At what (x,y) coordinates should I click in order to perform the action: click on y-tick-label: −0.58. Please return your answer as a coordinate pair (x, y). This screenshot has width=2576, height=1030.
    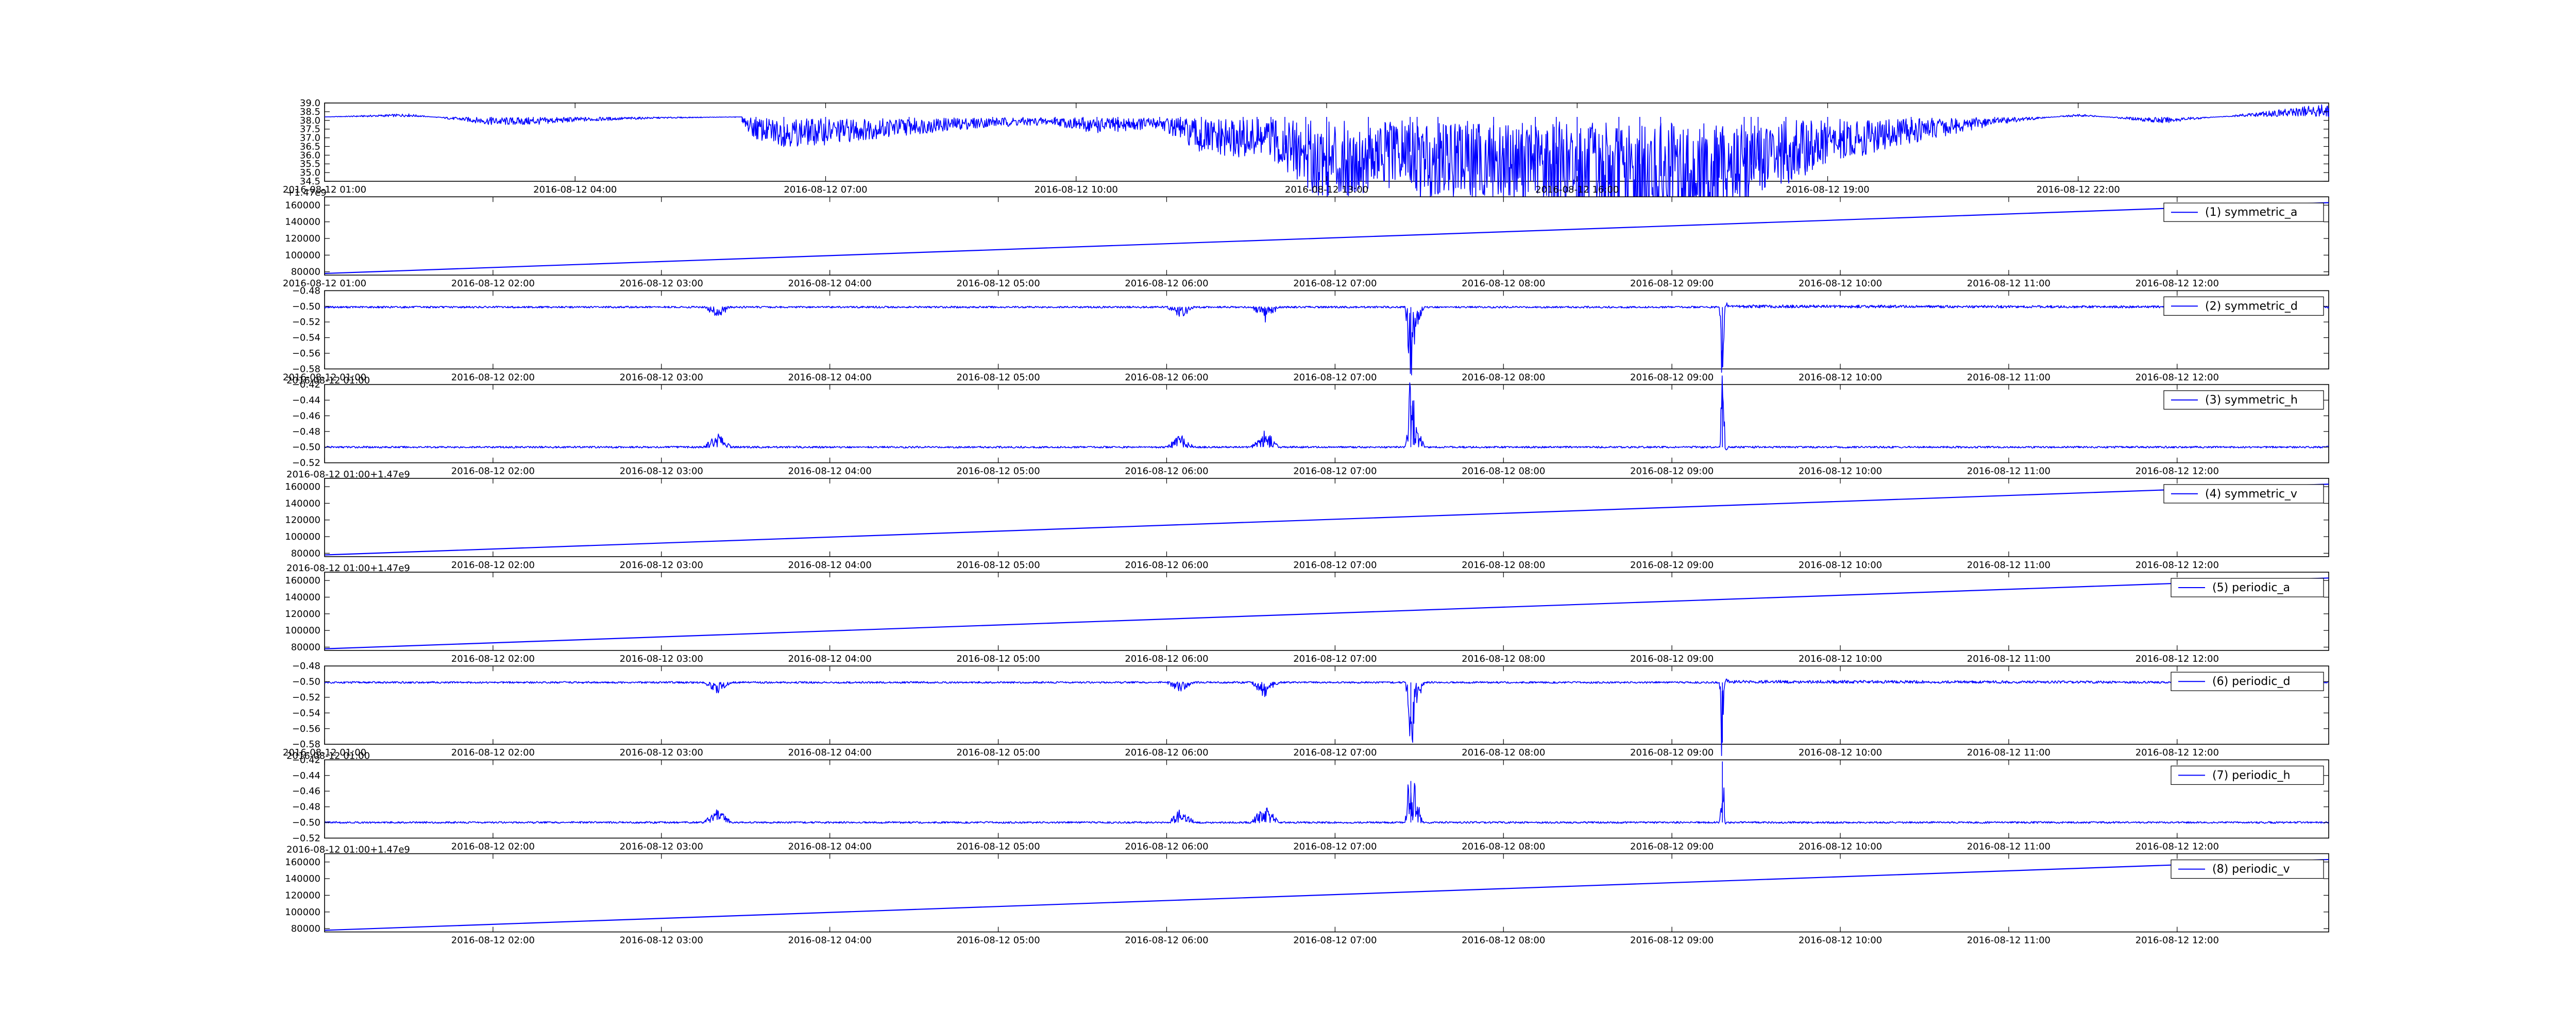
    Looking at the image, I should click on (306, 369).